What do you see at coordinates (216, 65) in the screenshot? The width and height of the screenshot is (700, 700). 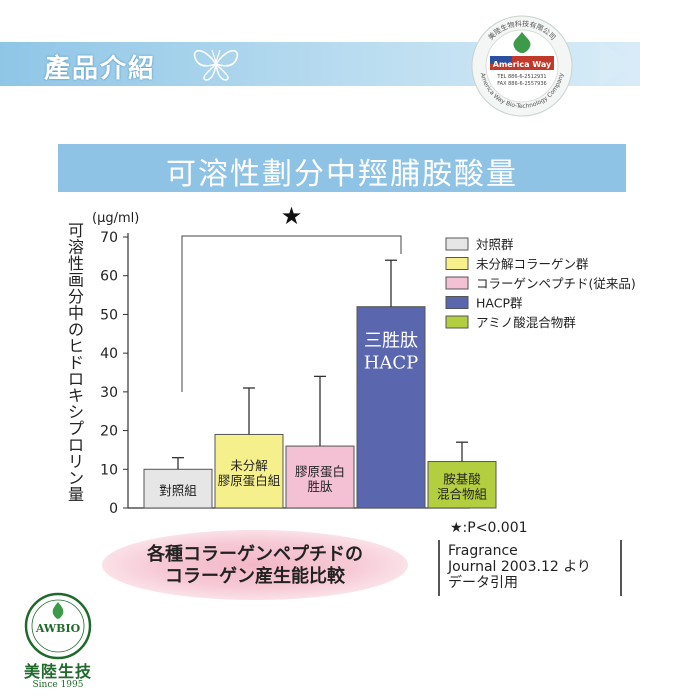 I see `butterfly-icon` at bounding box center [216, 65].